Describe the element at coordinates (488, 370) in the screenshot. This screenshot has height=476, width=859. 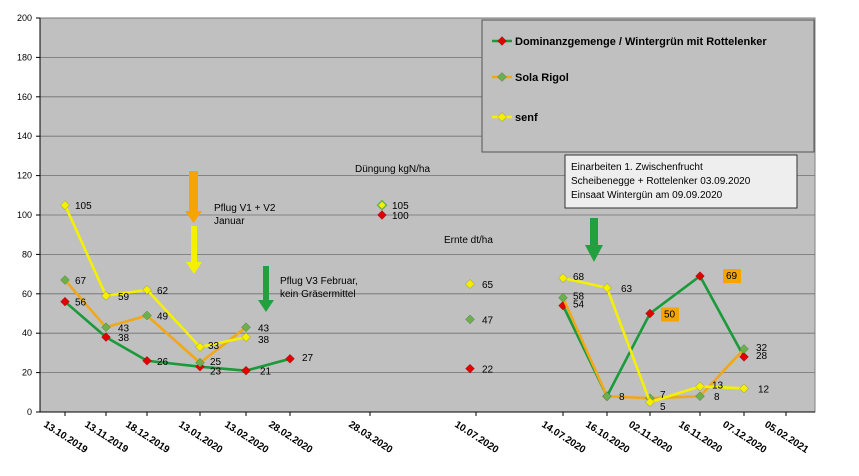
I see `ernte-value: 22` at that location.